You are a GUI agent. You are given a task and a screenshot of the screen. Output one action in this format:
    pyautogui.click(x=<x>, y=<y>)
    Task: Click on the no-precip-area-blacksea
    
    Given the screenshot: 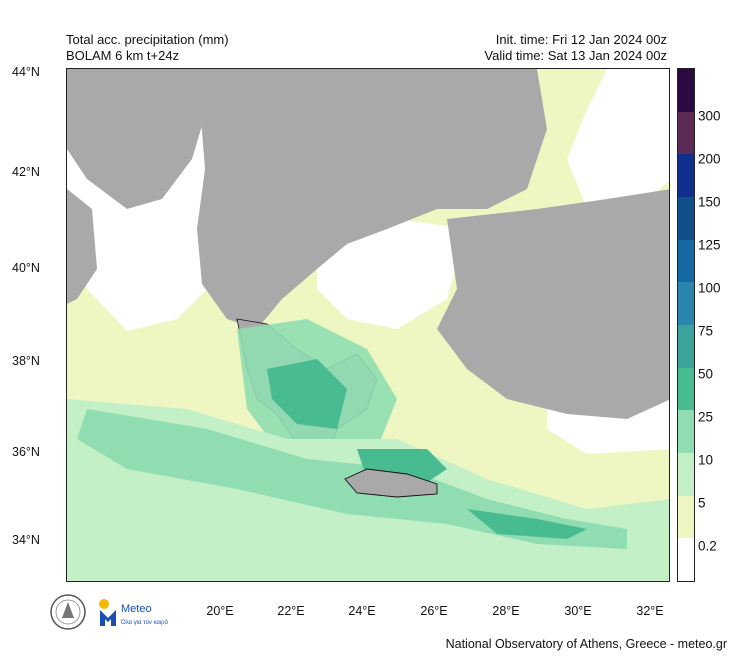 What is the action you would take?
    pyautogui.click(x=618, y=144)
    